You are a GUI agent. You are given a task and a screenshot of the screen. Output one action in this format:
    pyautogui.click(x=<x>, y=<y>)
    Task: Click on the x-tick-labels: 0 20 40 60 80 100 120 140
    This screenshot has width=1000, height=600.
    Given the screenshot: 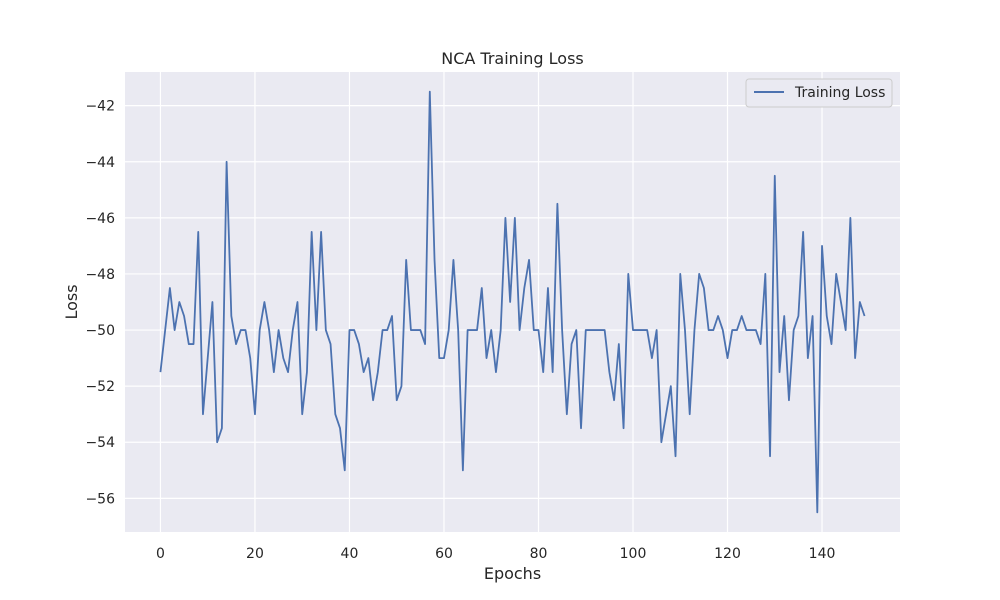 What is the action you would take?
    pyautogui.click(x=495, y=554)
    